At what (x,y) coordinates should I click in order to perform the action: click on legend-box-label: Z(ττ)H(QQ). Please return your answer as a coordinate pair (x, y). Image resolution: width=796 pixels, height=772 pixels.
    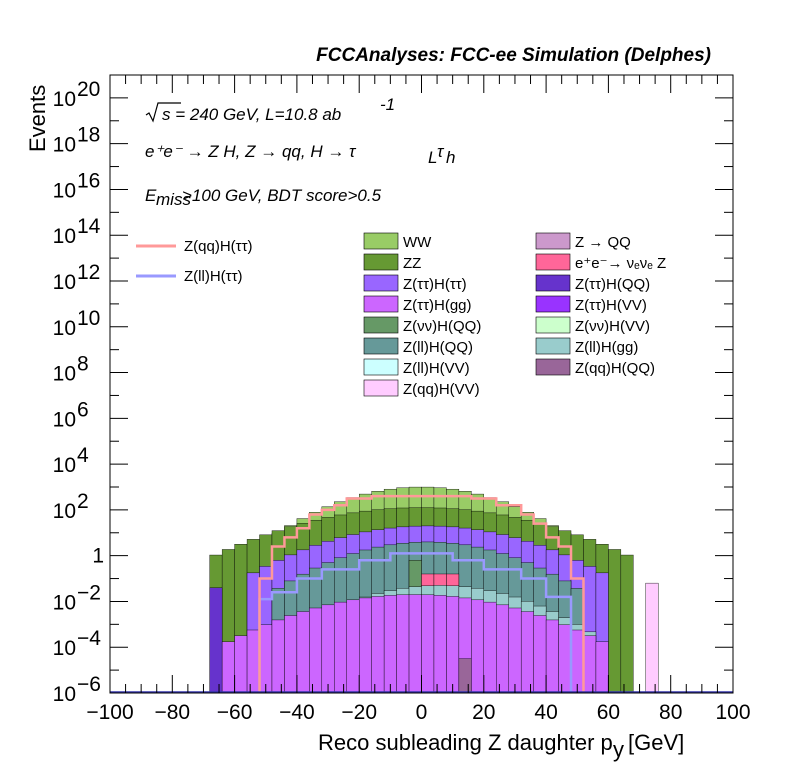
    Looking at the image, I should click on (612, 284).